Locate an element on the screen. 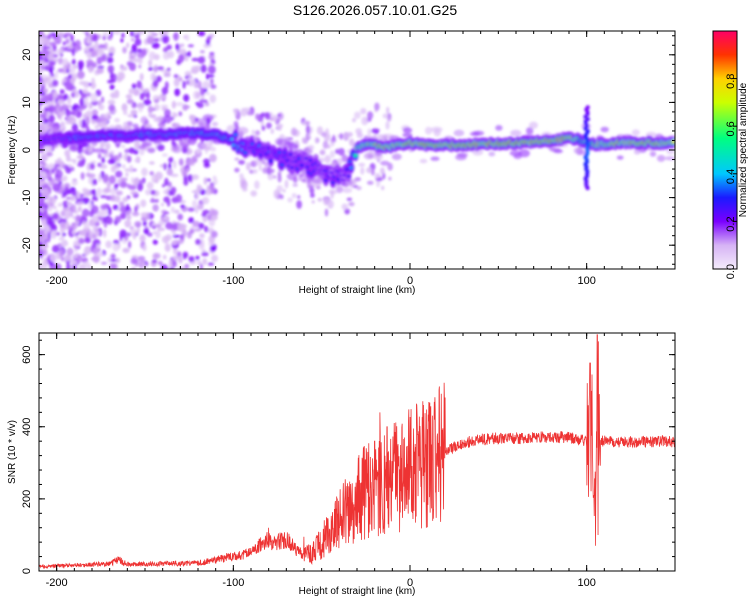 This screenshot has height=600, width=750. chart-title: S126.2026.057.10.01.G25 is located at coordinates (375, 10).